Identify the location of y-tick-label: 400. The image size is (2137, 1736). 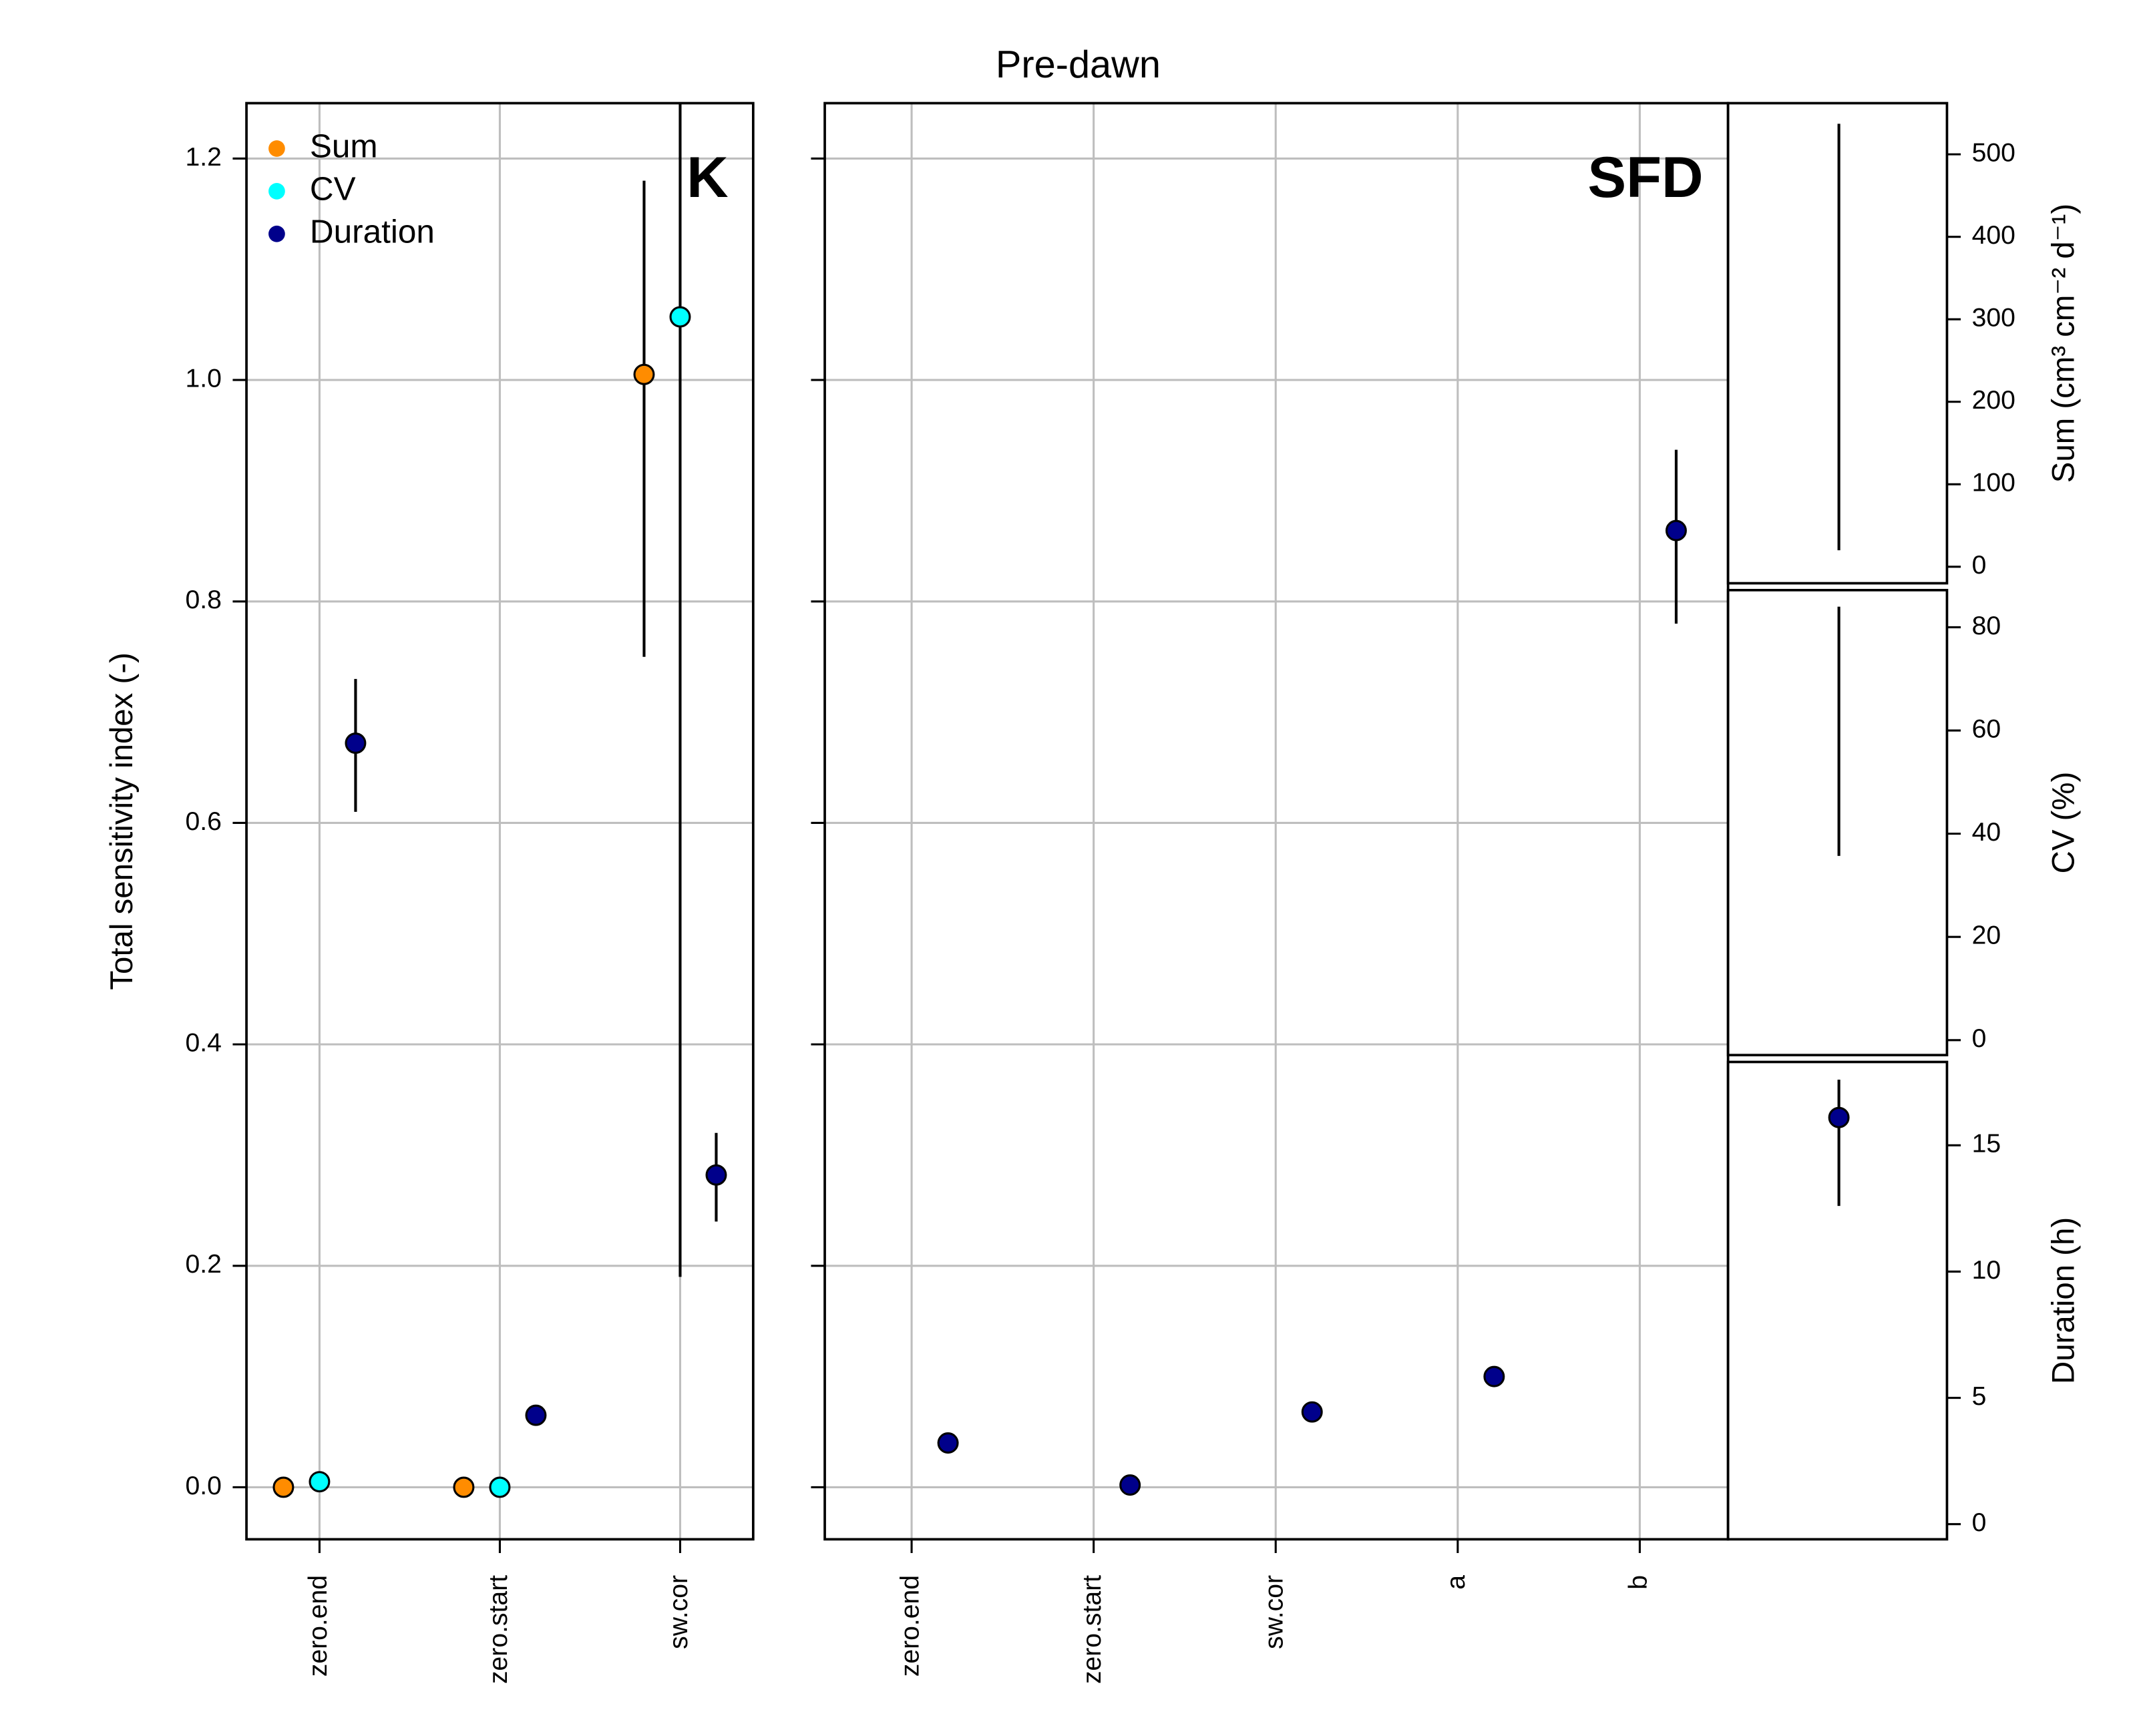
(1993, 236).